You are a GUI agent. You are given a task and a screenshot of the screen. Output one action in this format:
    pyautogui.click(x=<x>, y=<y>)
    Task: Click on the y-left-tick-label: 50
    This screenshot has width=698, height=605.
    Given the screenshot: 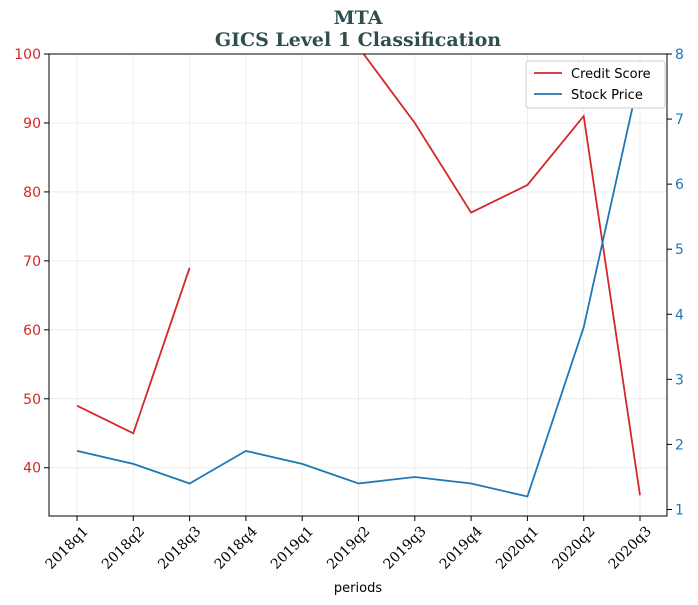 What is the action you would take?
    pyautogui.click(x=32, y=400)
    